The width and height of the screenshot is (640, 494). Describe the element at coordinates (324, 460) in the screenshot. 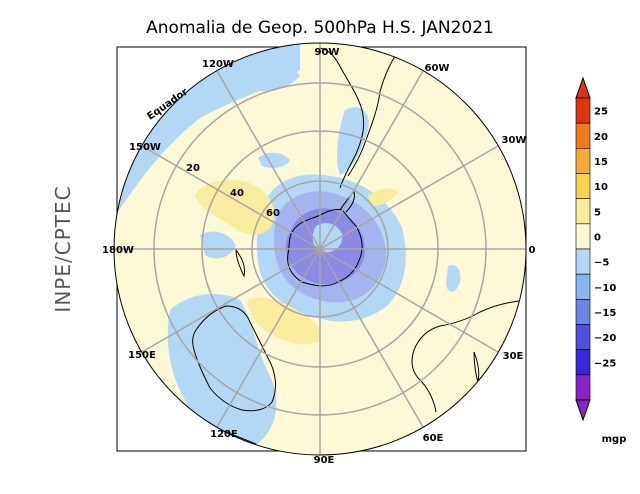

I see `lon-label-90e: 90E` at that location.